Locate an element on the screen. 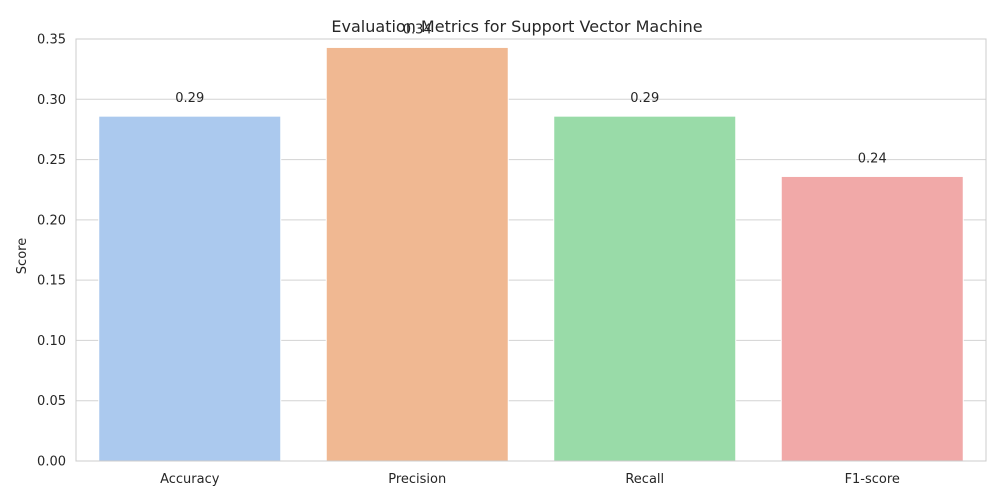 The width and height of the screenshot is (1000, 504). bar-value-label: 0.24 is located at coordinates (872, 158).